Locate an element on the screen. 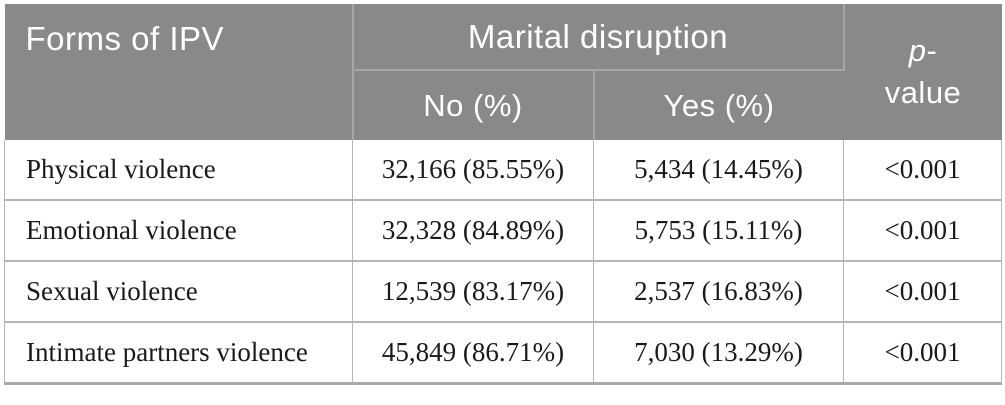 This screenshot has width=1005, height=405. row-label: Emotional violence is located at coordinates (178, 230).